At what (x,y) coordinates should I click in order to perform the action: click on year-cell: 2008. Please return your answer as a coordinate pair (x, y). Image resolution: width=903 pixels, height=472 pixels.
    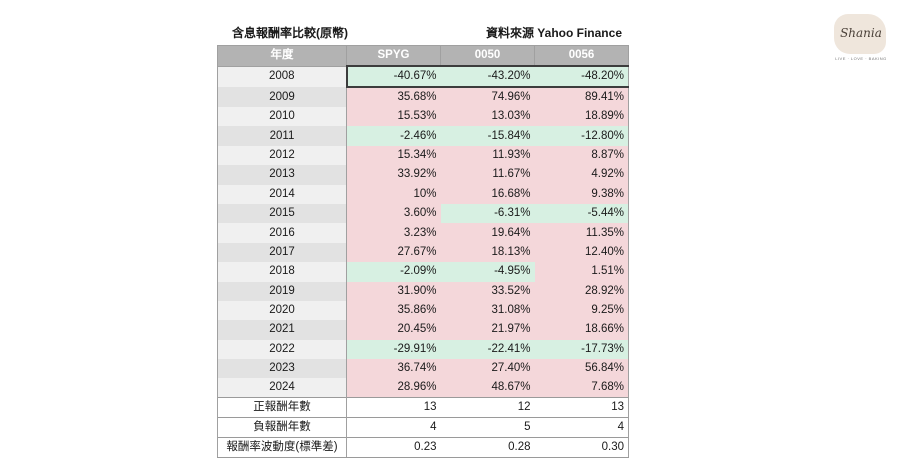
    Looking at the image, I should click on (282, 76).